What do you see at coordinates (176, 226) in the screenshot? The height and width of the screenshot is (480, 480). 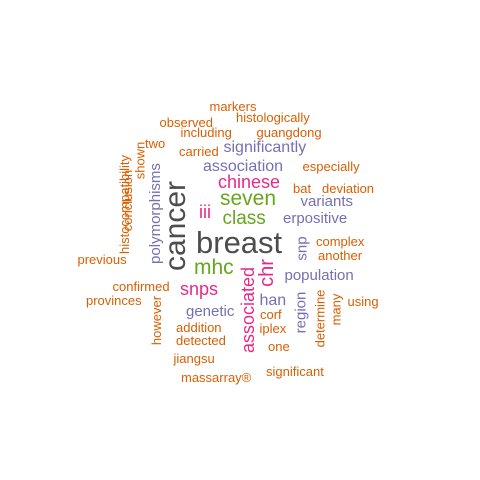 I see `word-cancer: cancer` at bounding box center [176, 226].